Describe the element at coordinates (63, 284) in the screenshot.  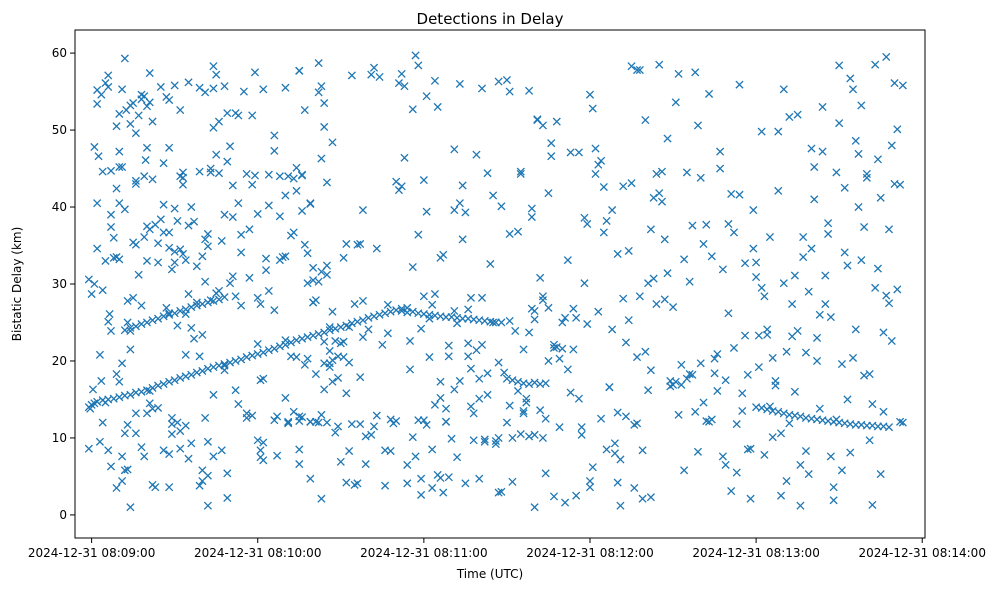
I see `y-axis-ticks: 0 10 20 30 40 50 60` at that location.